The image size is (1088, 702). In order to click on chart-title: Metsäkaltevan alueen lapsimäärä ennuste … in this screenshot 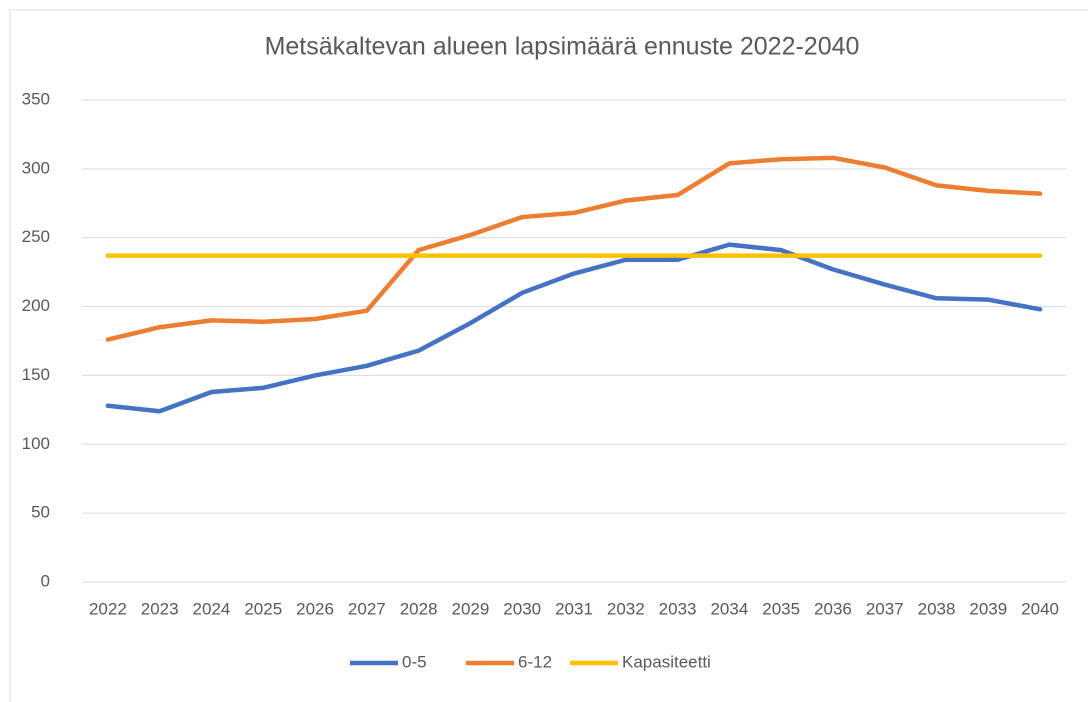, I will do `click(562, 47)`.